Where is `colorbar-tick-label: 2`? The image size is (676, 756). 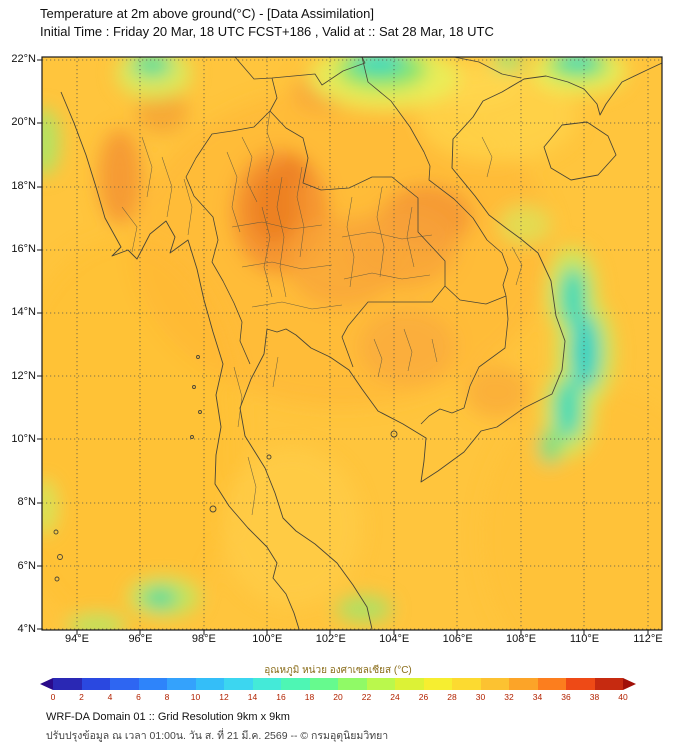 colorbar-tick-label: 2 is located at coordinates (81, 697).